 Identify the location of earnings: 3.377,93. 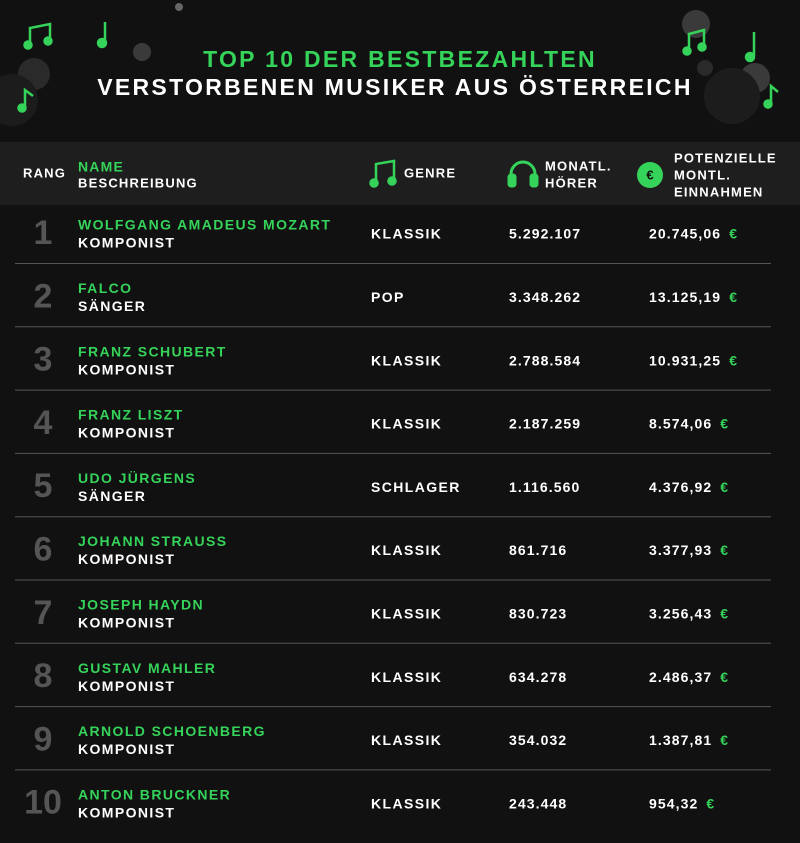
(680, 550).